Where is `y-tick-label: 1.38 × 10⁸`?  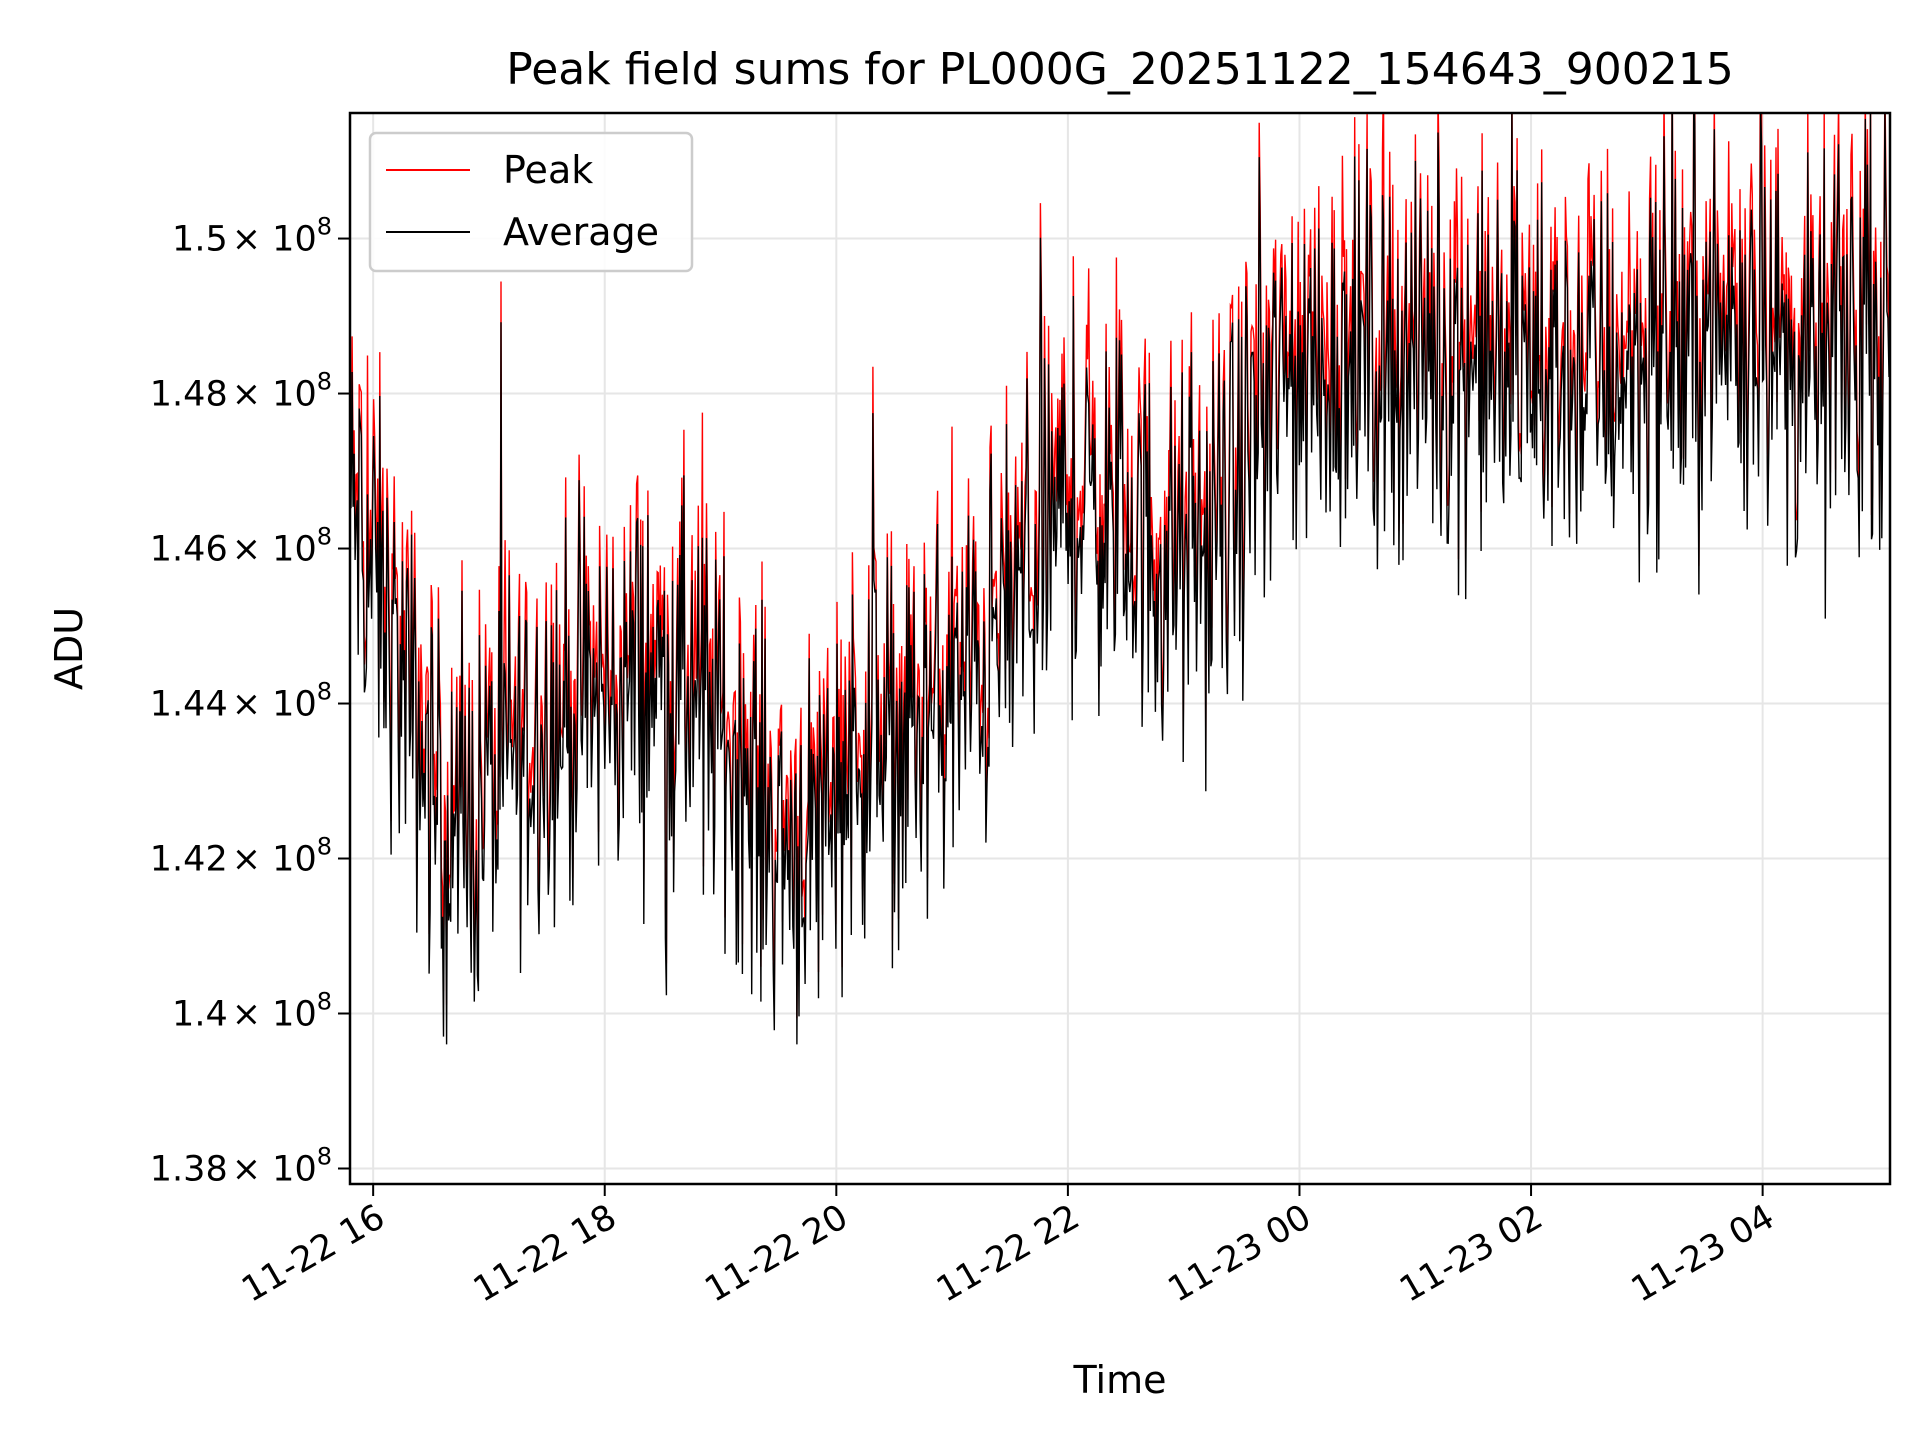 y-tick-label: 1.38 × 10⁸ is located at coordinates (241, 1166).